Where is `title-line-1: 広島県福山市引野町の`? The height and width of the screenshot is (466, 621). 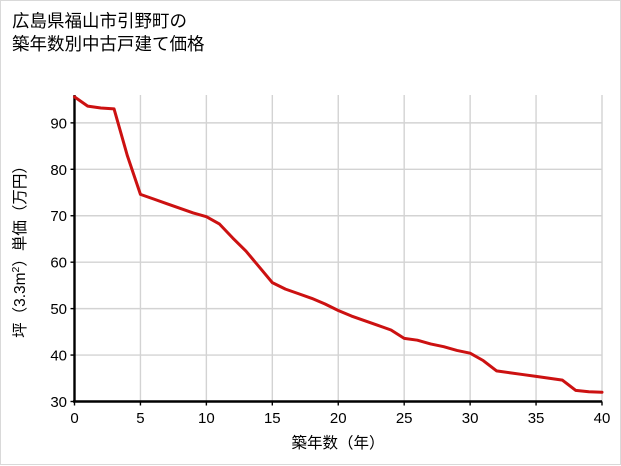 title-line-1: 広島県福山市引野町の is located at coordinates (99, 21).